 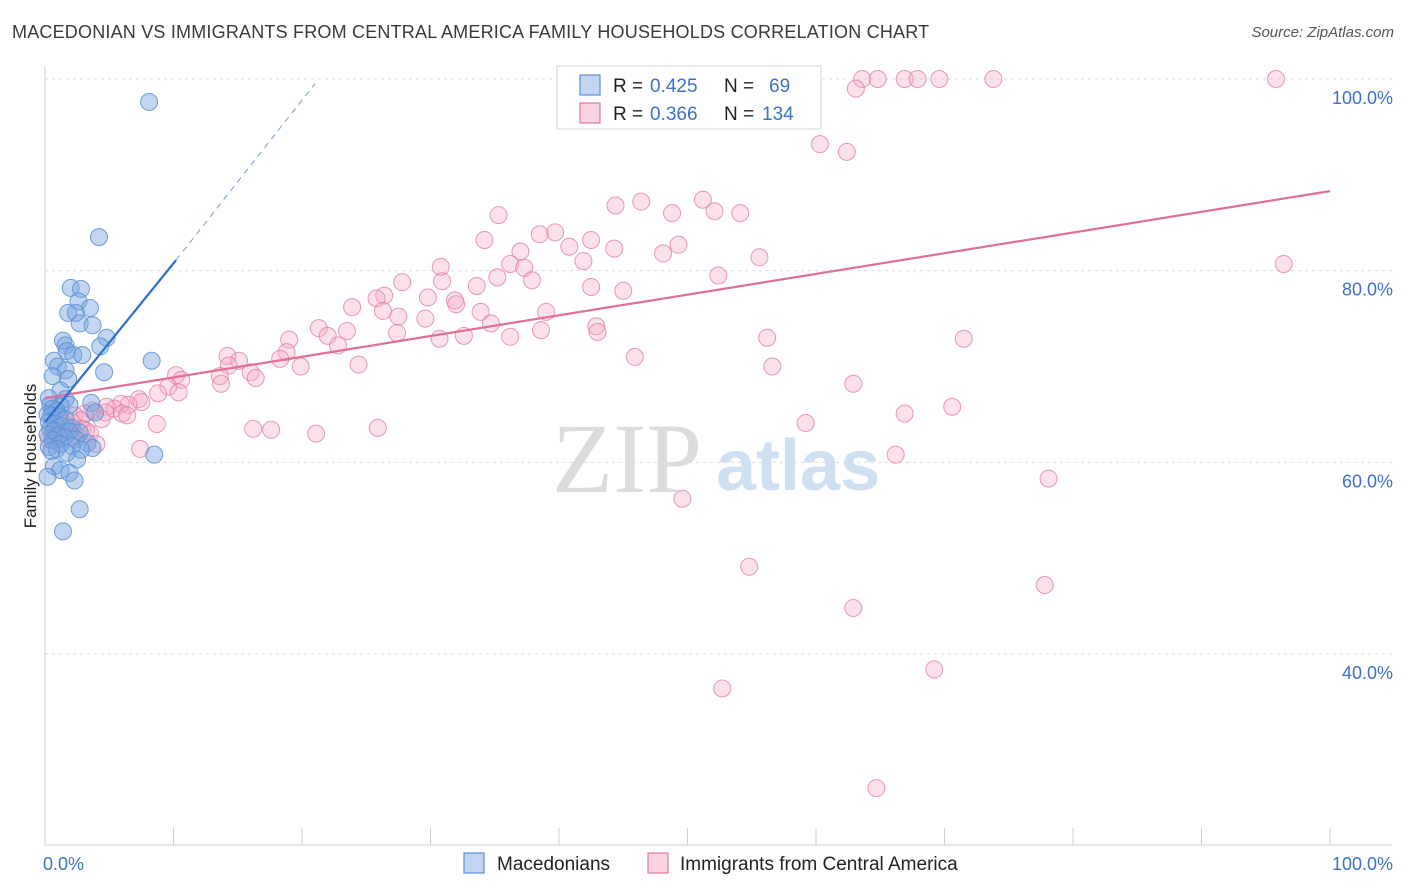 I want to click on legend-n-value-1: 69, so click(x=779, y=86).